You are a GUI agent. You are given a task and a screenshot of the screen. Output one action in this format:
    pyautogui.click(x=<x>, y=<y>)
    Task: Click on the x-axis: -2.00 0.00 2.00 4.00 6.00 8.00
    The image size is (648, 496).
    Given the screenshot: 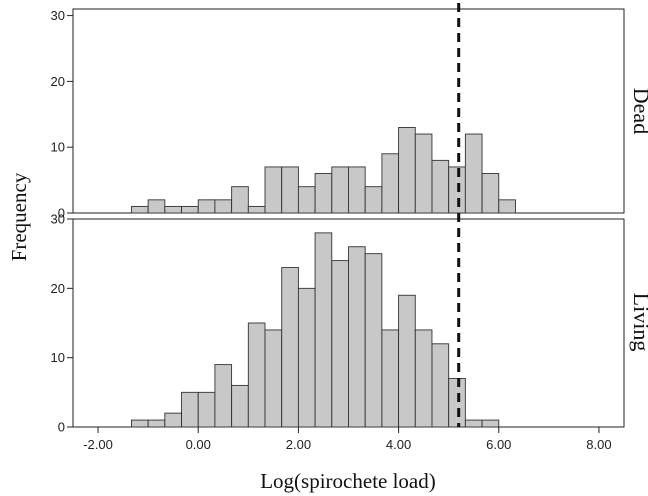 What is the action you would take?
    pyautogui.click(x=347, y=439)
    